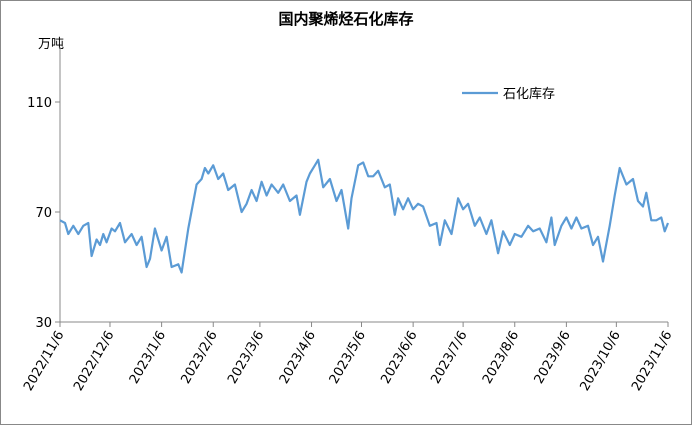 The image size is (693, 426). What do you see at coordinates (345, 19) in the screenshot?
I see `chart-title: 国内聚烯烃石化库存` at bounding box center [345, 19].